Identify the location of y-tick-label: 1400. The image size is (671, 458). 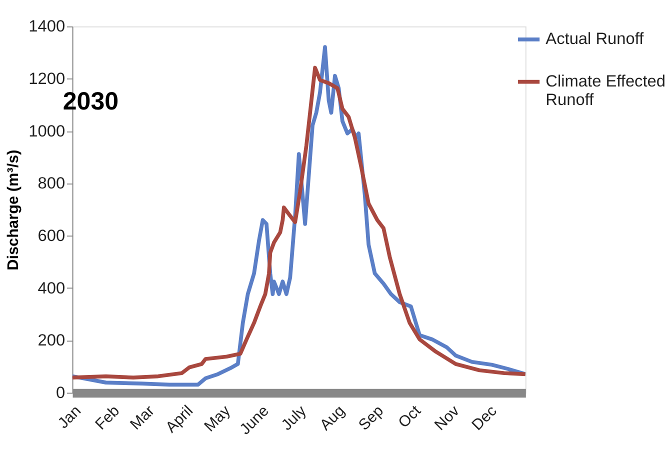
(47, 27).